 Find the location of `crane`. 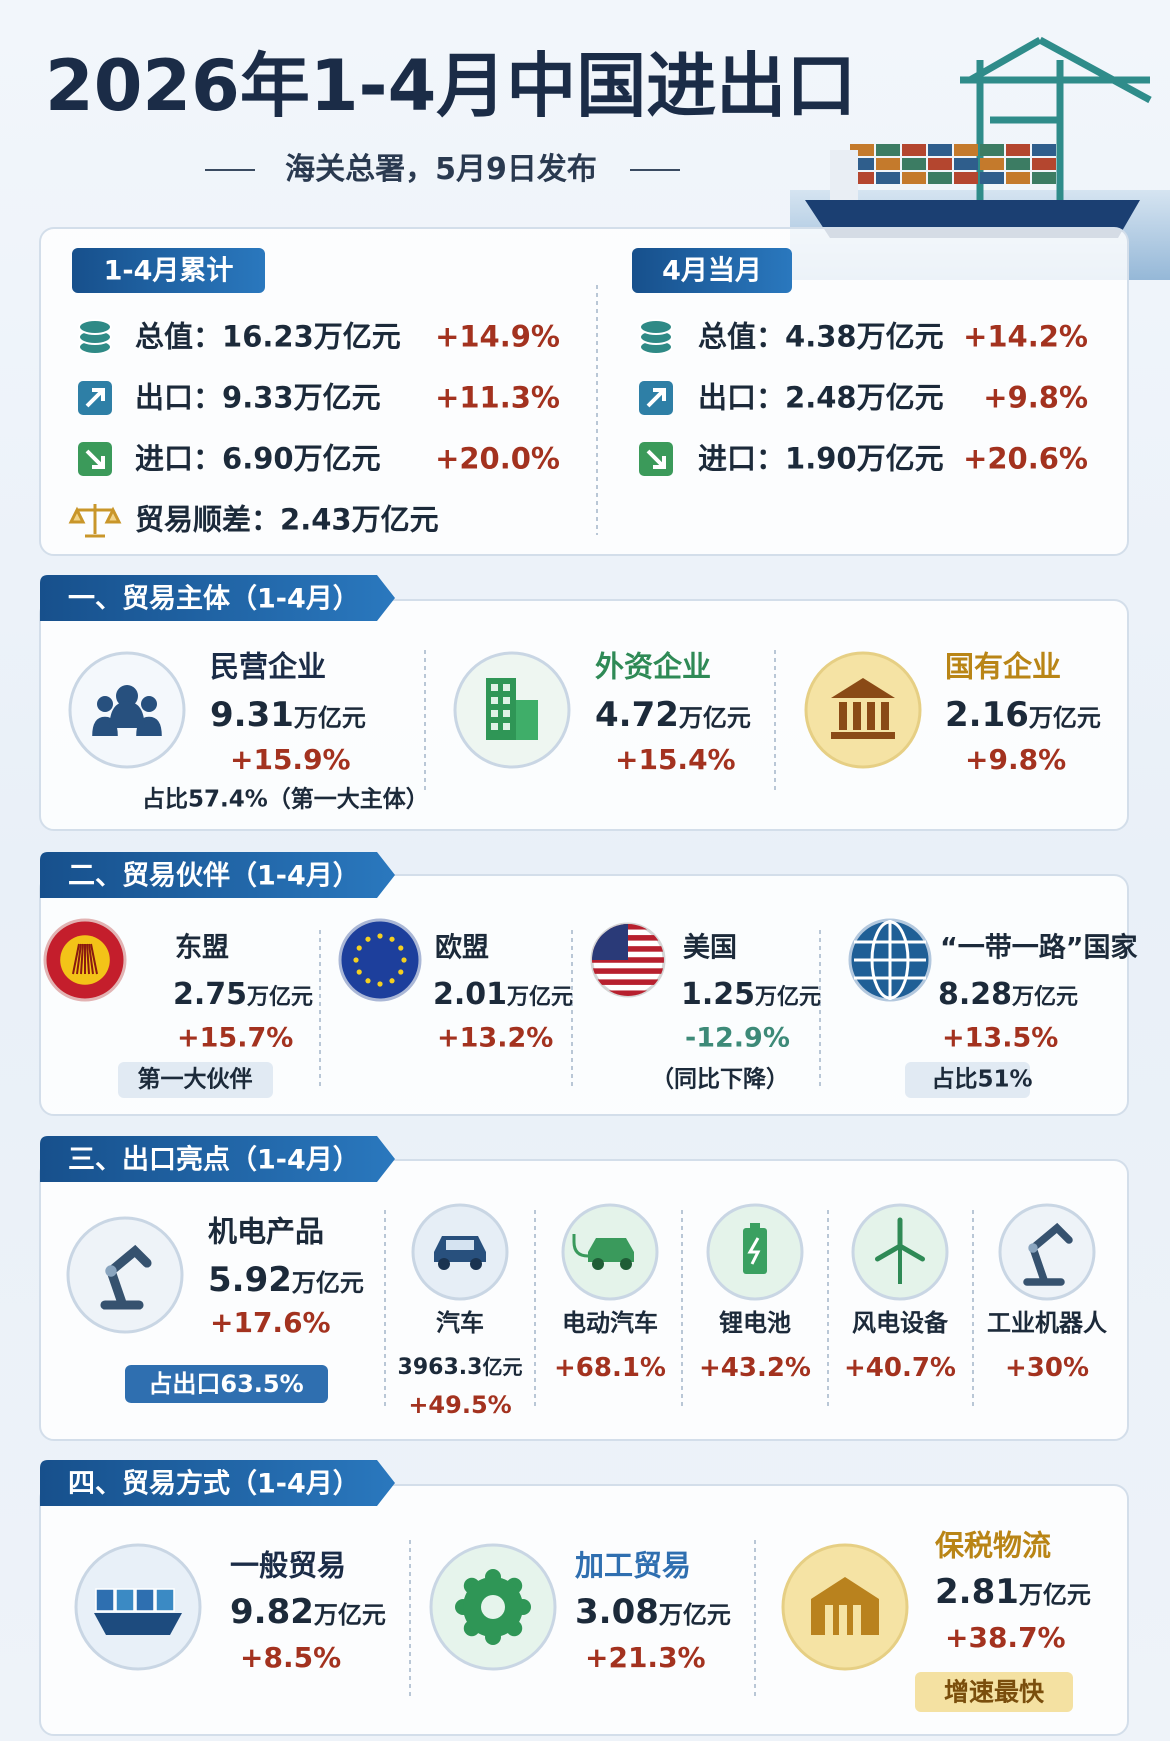

crane is located at coordinates (1056, 123).